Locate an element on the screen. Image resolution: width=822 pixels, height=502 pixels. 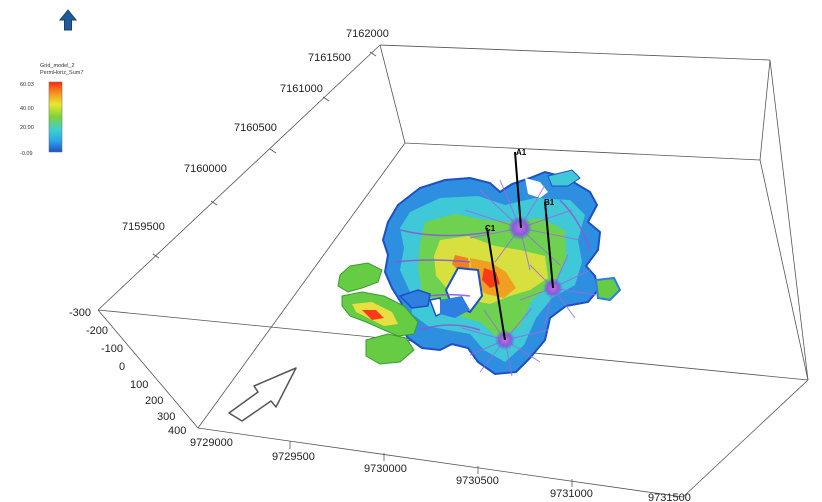
flow-direction-arrow-icon is located at coordinates (262, 394).